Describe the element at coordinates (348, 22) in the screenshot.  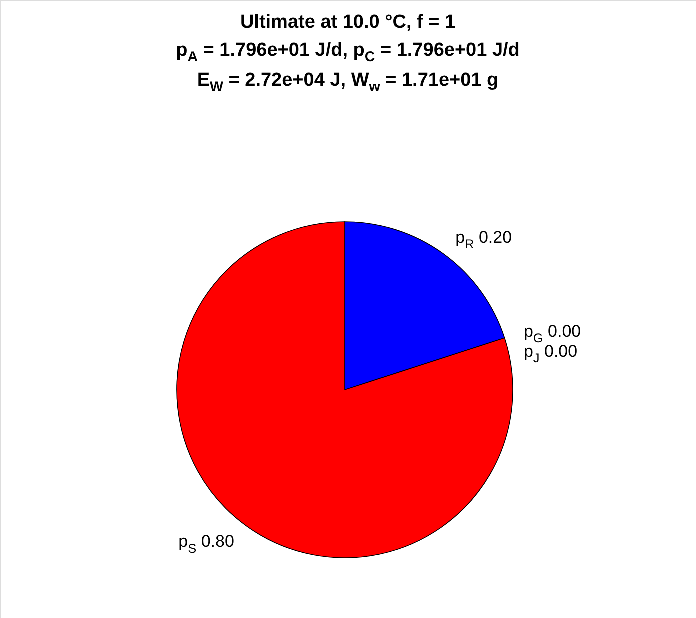
I see `chart-title: Ultimate at 10.0 °C, f = 1` at that location.